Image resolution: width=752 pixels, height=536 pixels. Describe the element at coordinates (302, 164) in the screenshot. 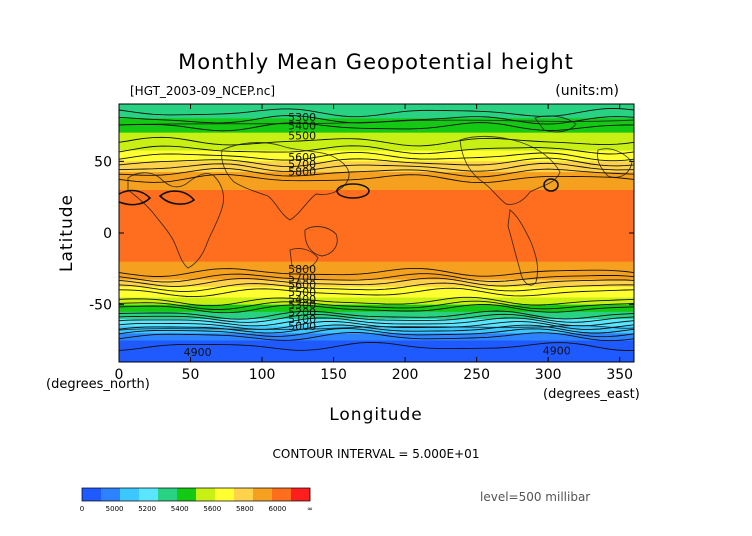

I see `contour-label: 5700` at that location.